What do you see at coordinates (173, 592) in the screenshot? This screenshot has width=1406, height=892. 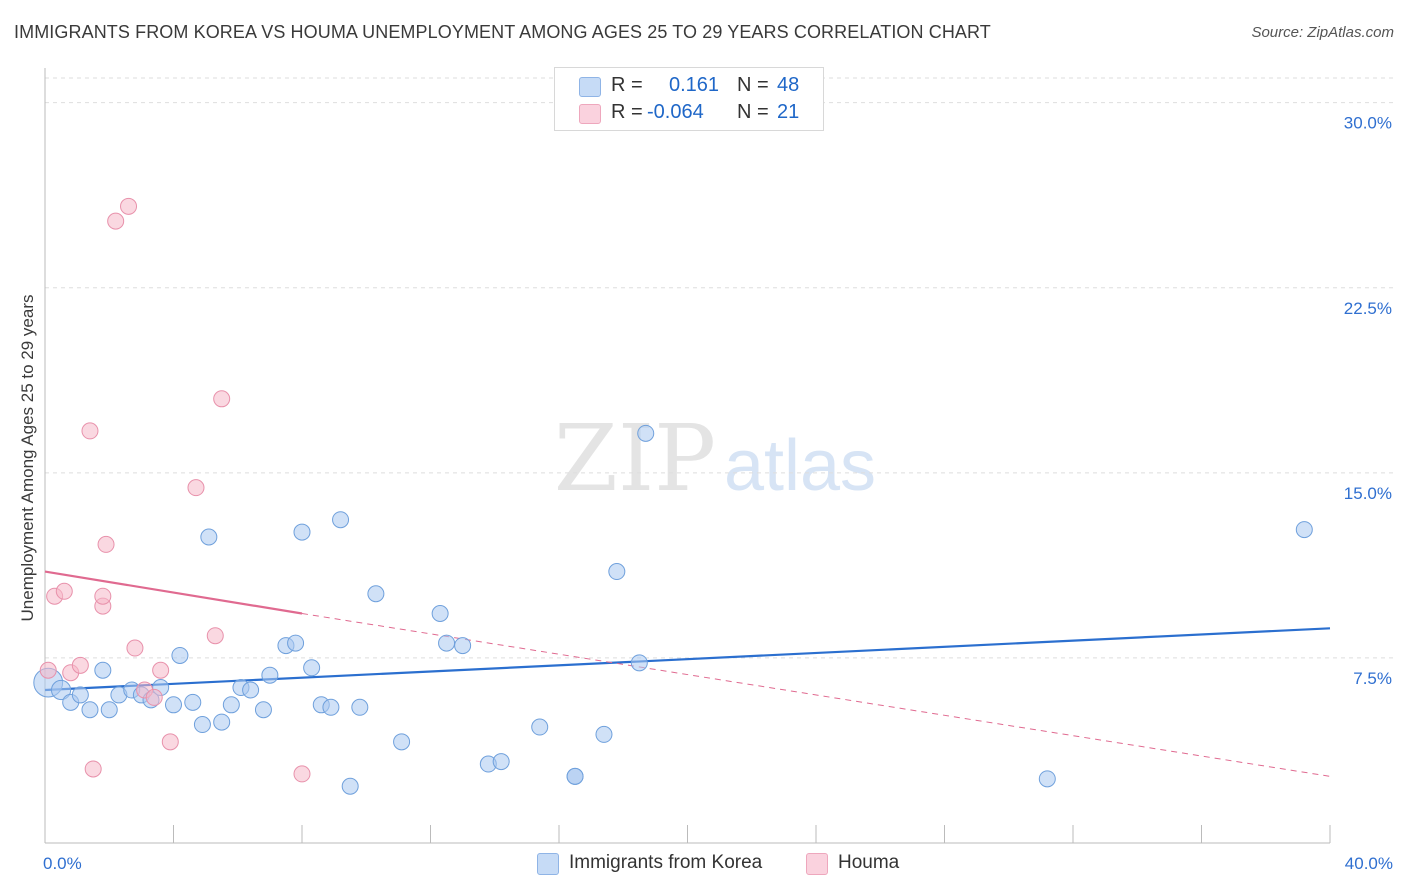 I see `houma-trend-line` at bounding box center [173, 592].